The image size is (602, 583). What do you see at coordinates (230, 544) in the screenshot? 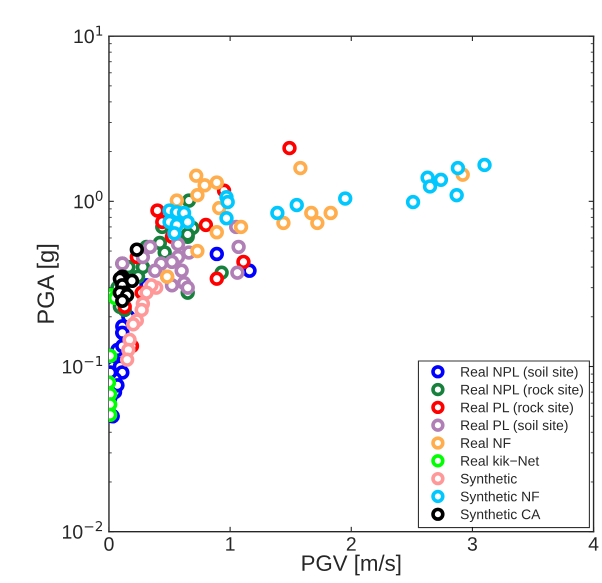
I see `x-tick-label: 1` at bounding box center [230, 544].